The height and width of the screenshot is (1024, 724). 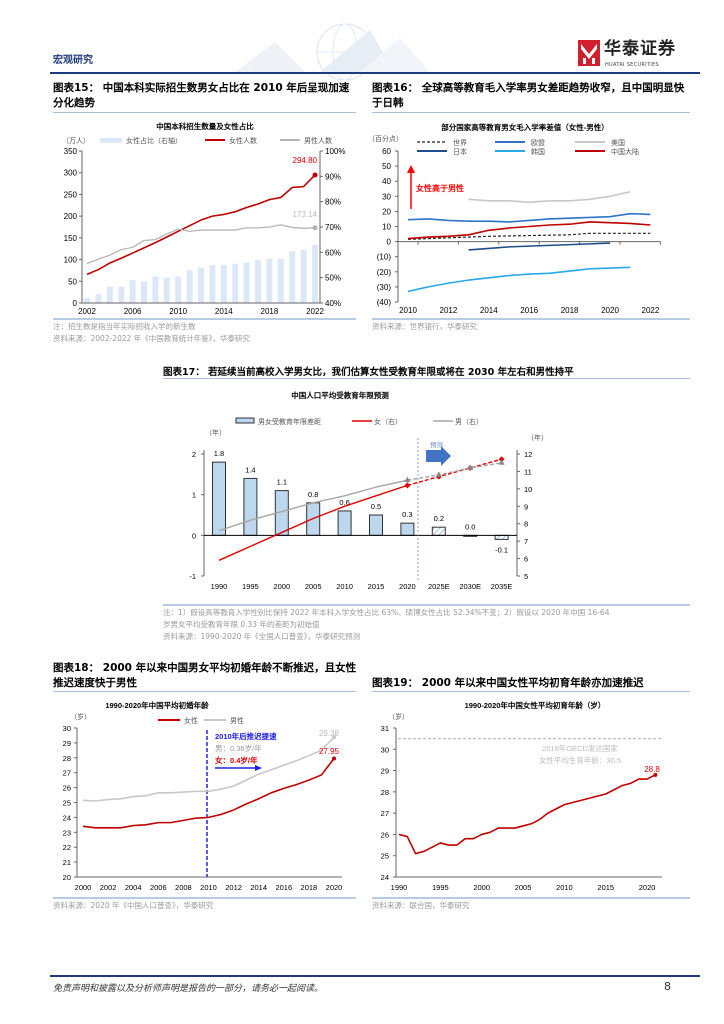 I want to click on figure-17-source: 资料来源：1990-2020 年《全国人口普查》，华泰研究预测, so click(x=262, y=636).